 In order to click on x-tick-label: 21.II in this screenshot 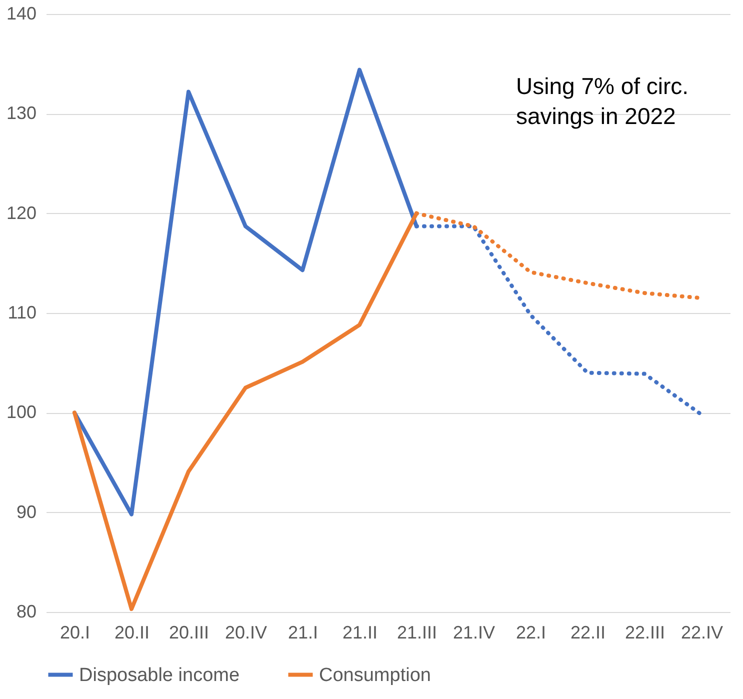, I will do `click(360, 632)`.